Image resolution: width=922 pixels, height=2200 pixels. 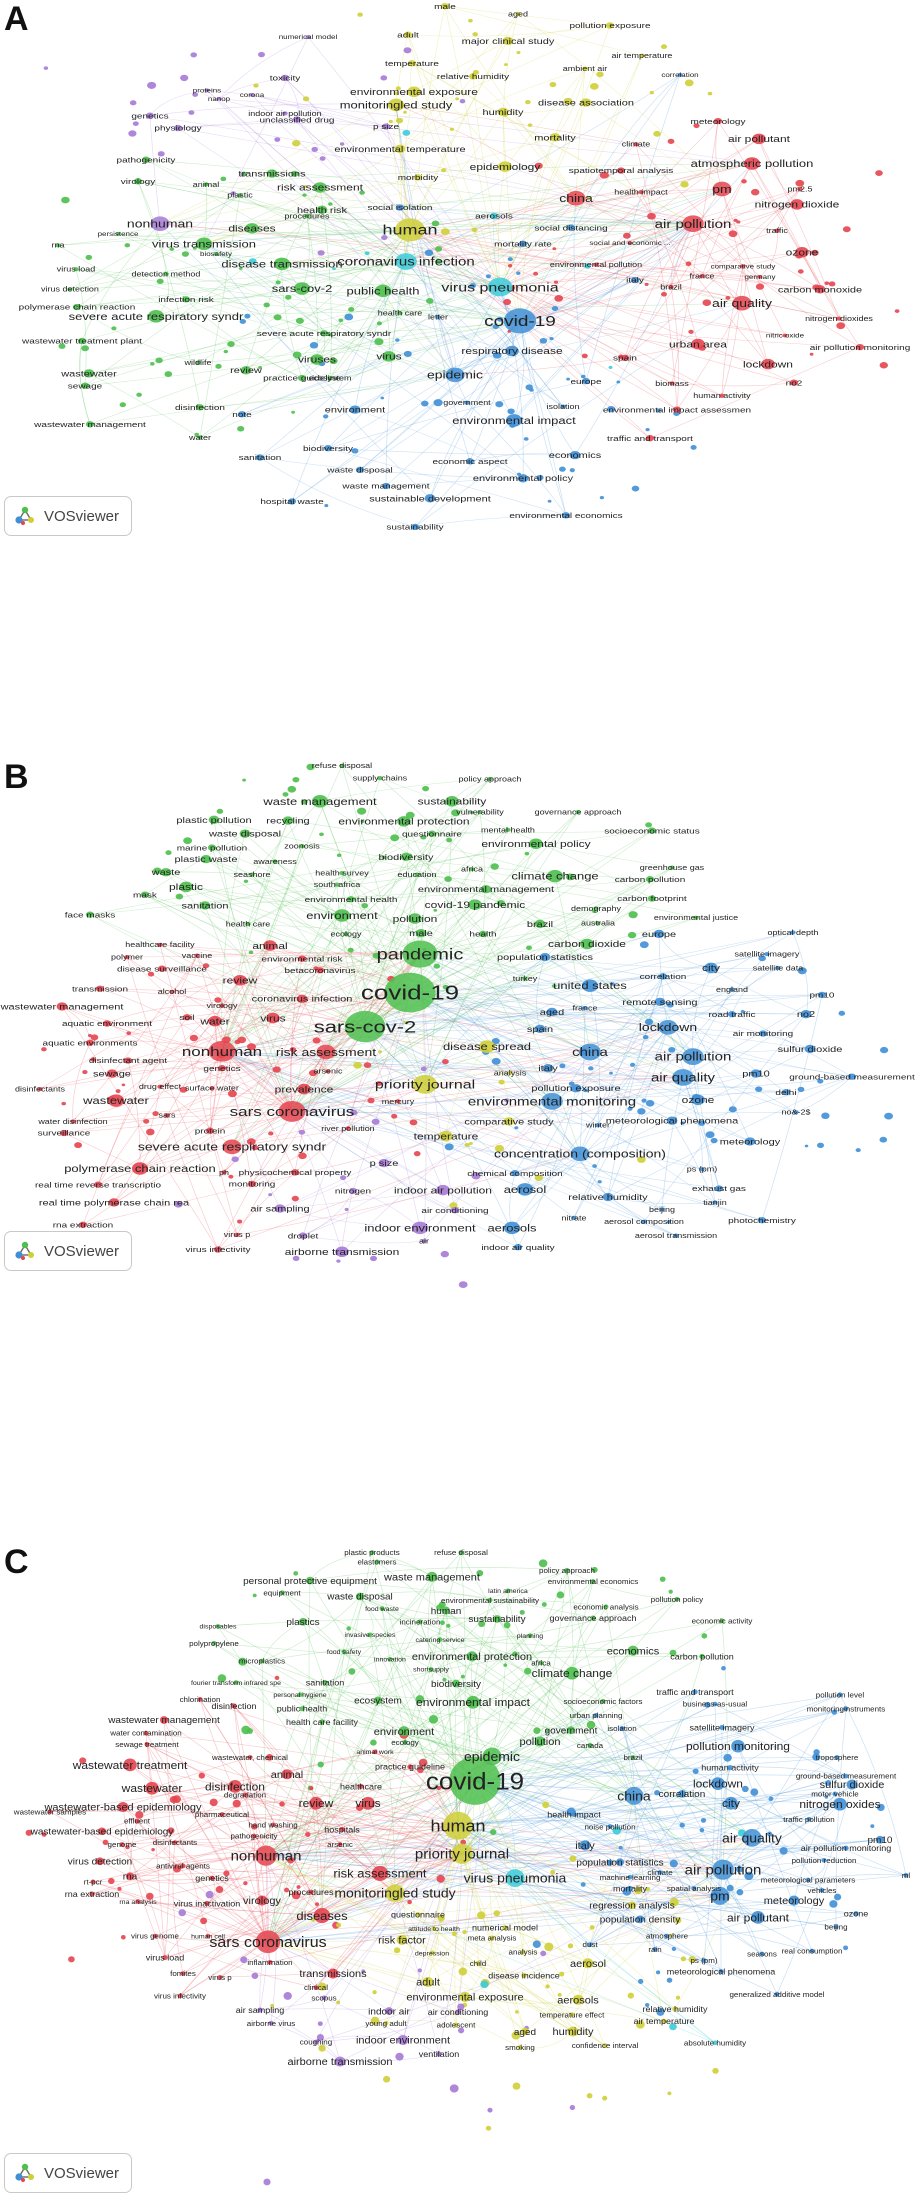 What do you see at coordinates (145, 894) in the screenshot?
I see `keyword-label: mask` at bounding box center [145, 894].